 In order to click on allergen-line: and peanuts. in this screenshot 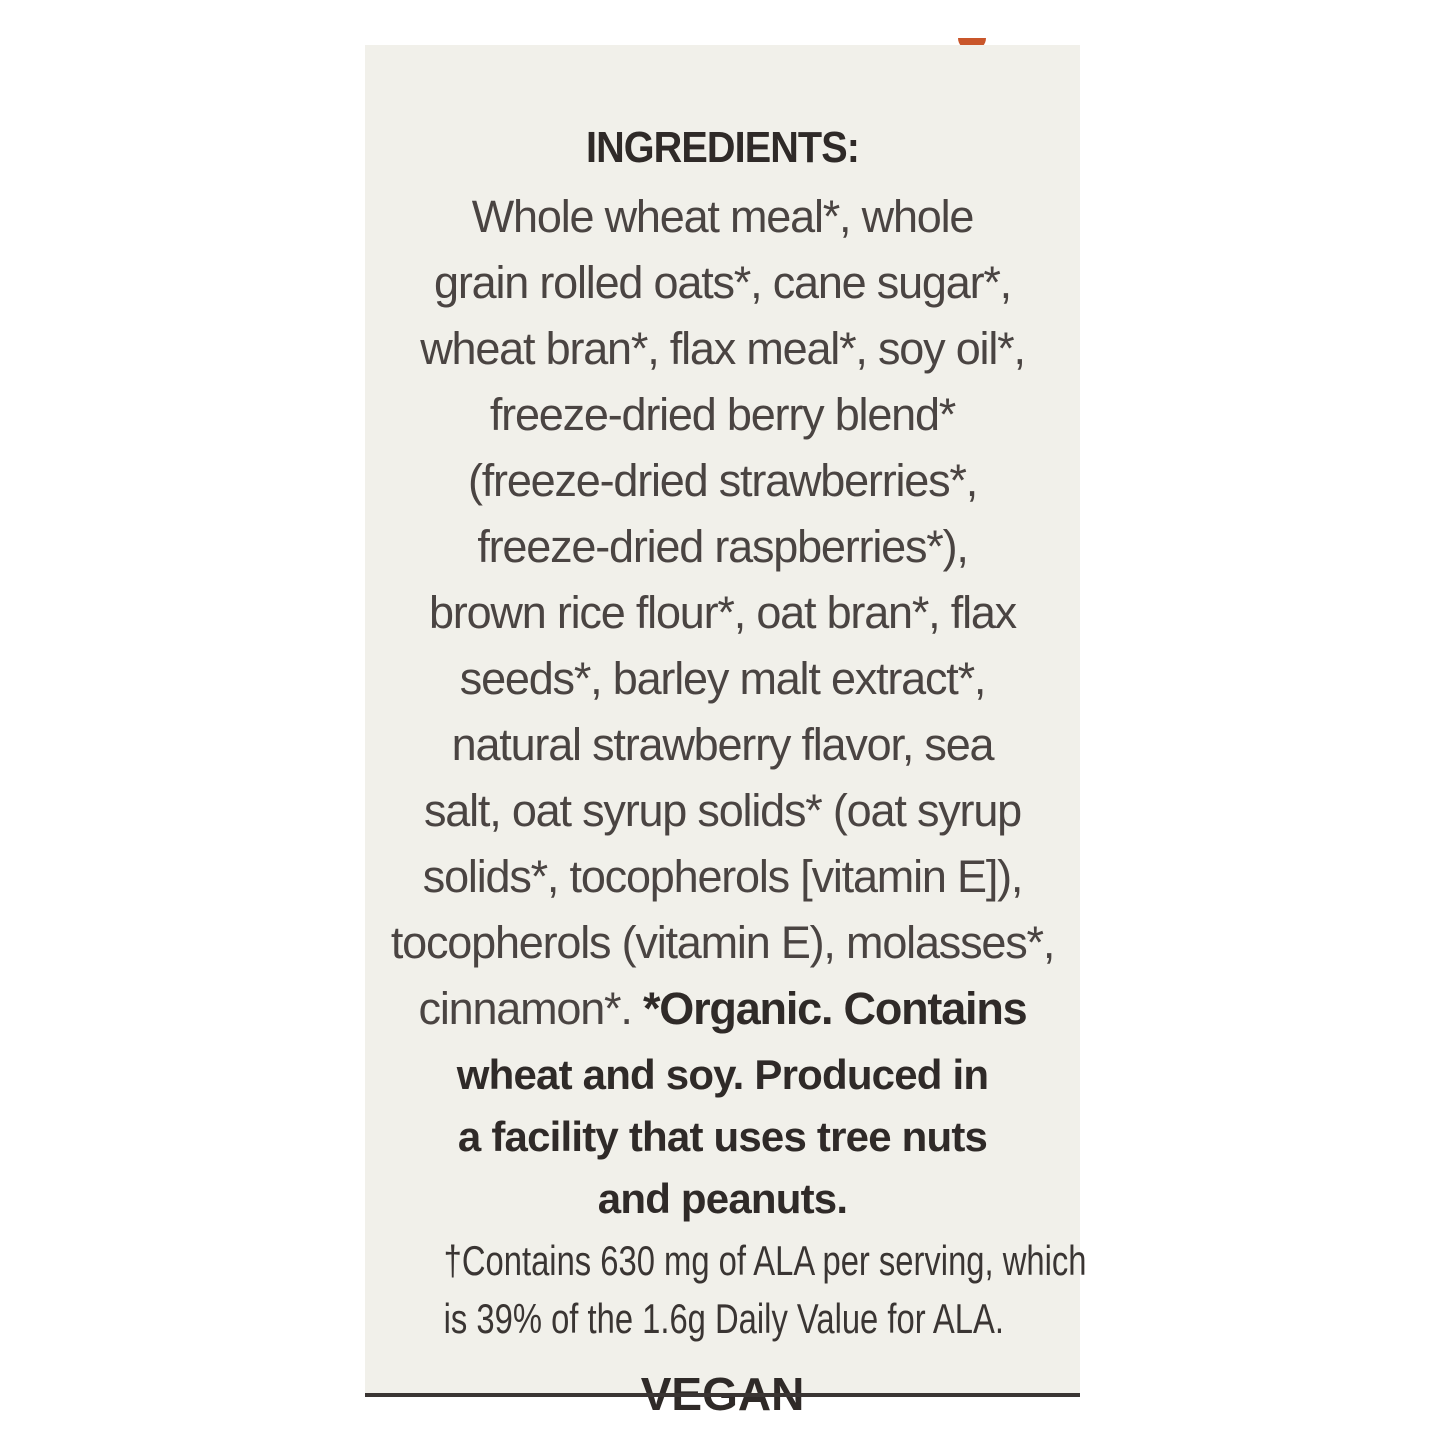, I will do `click(722, 1198)`.